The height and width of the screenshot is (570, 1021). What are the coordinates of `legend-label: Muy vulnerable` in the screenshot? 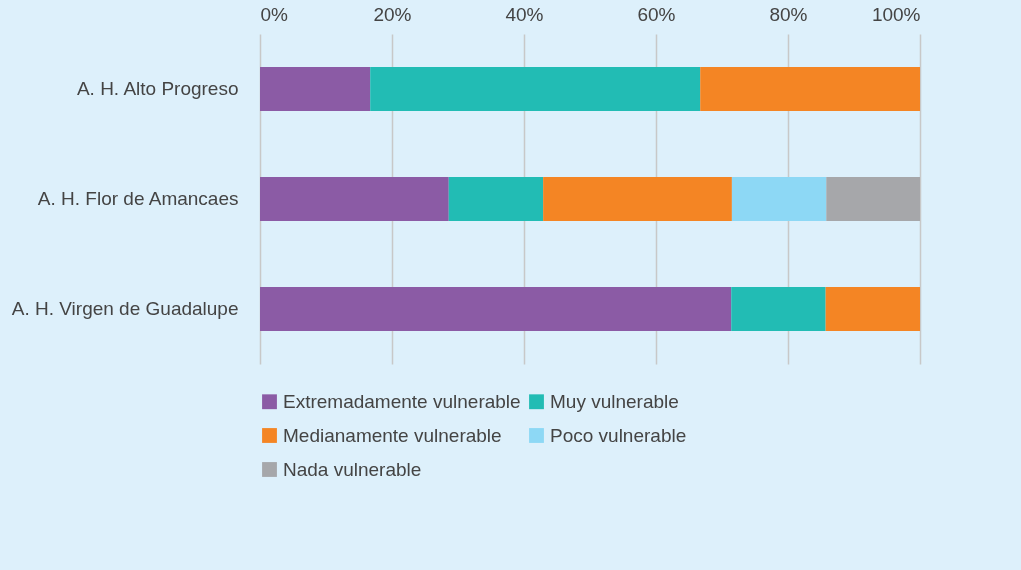 It's located at (614, 401).